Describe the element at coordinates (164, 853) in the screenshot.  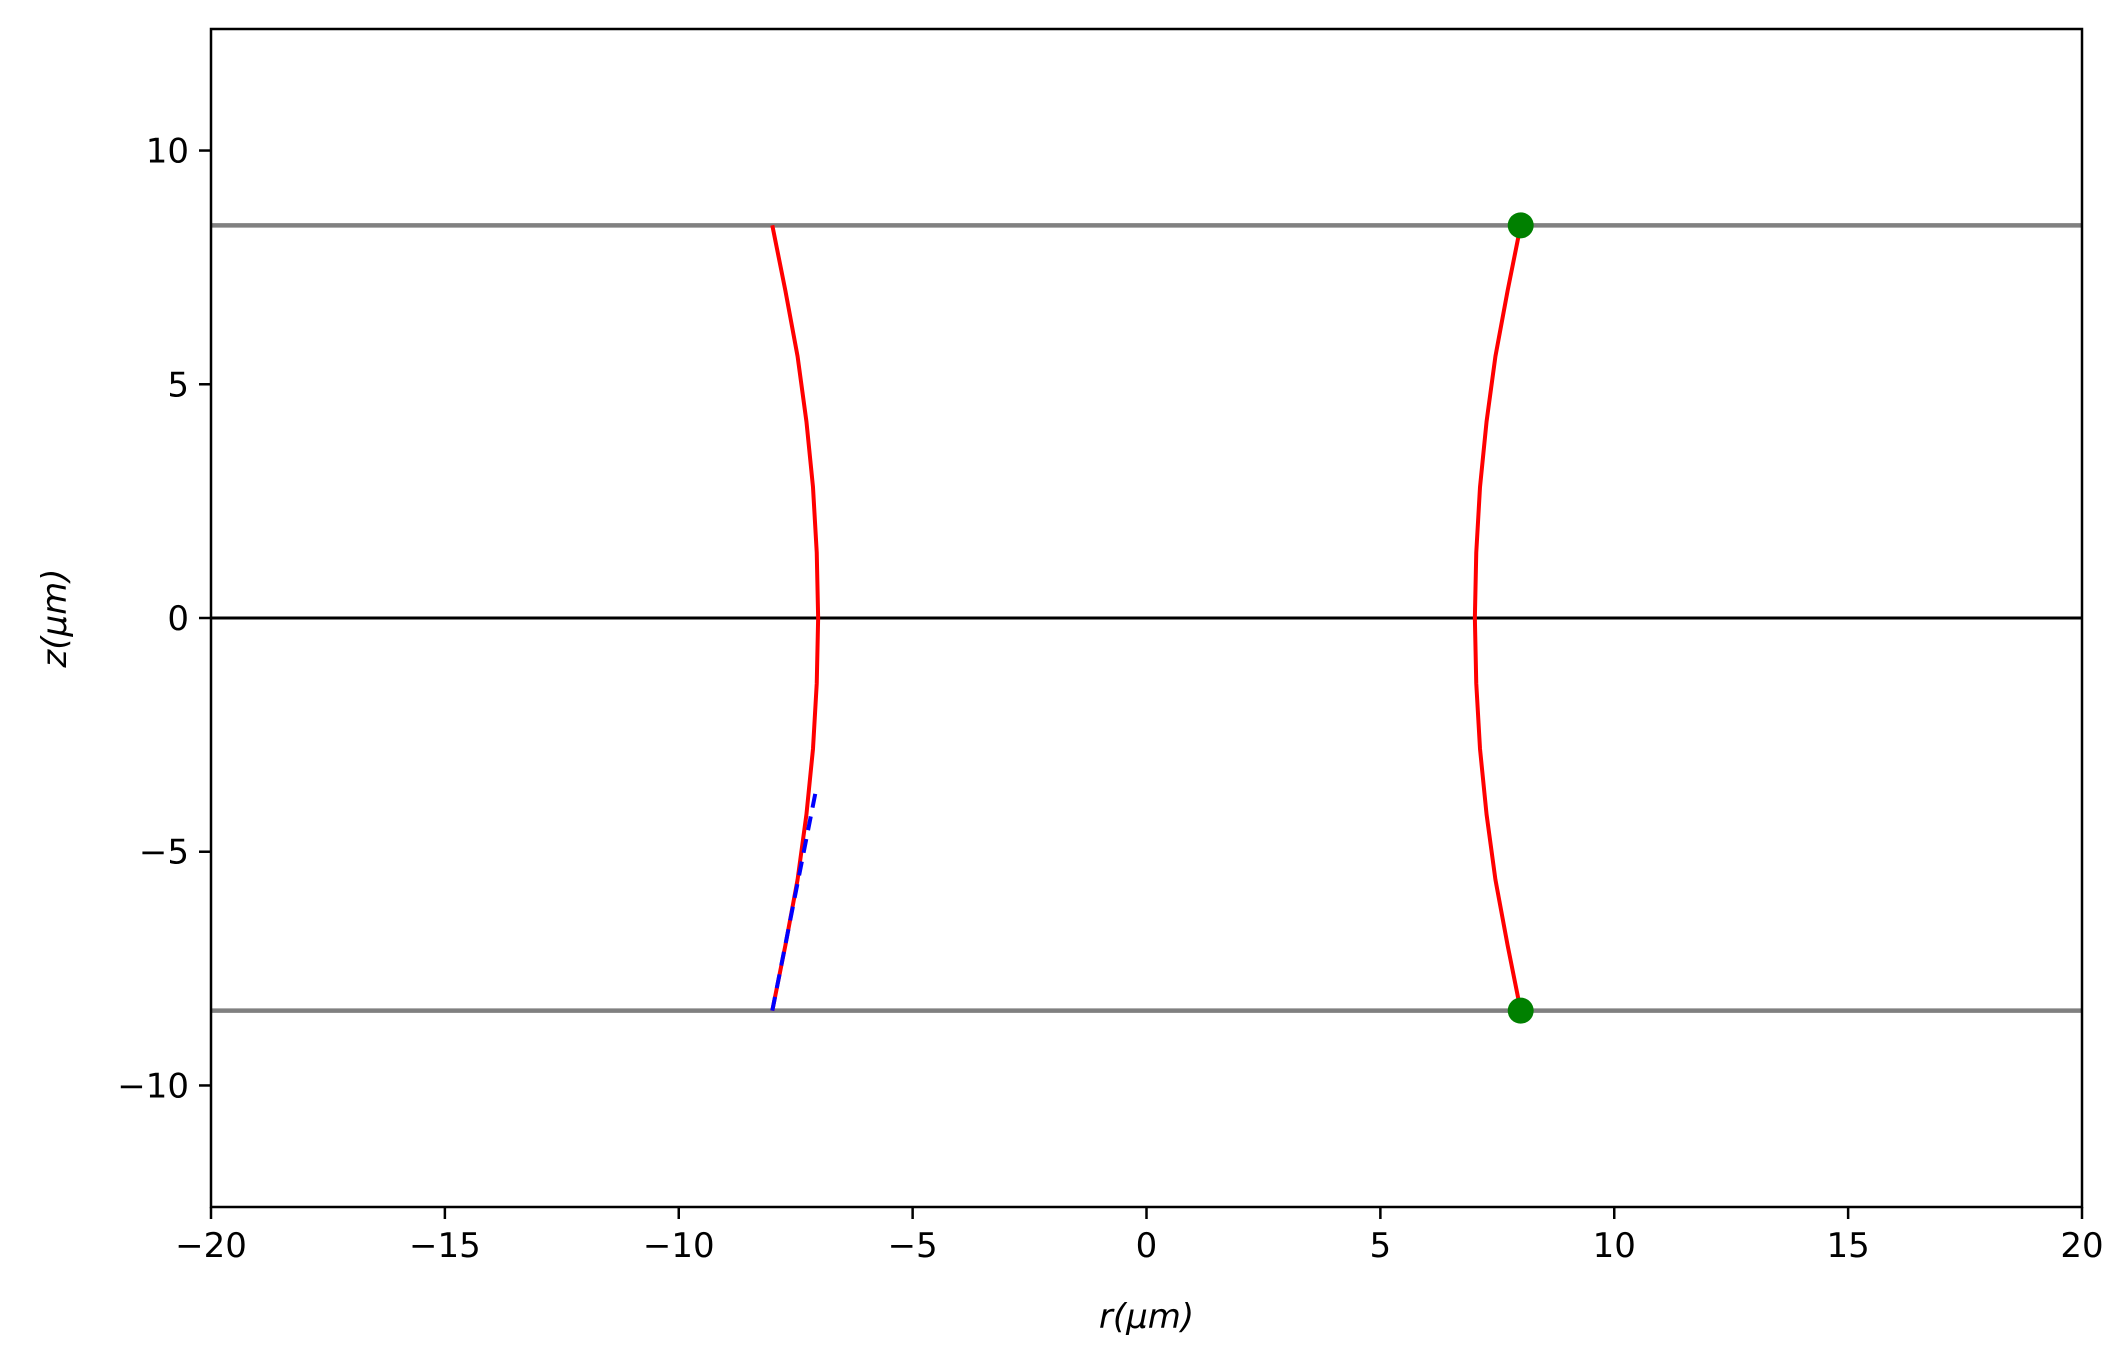
I see `y-tick-label: −5` at that location.